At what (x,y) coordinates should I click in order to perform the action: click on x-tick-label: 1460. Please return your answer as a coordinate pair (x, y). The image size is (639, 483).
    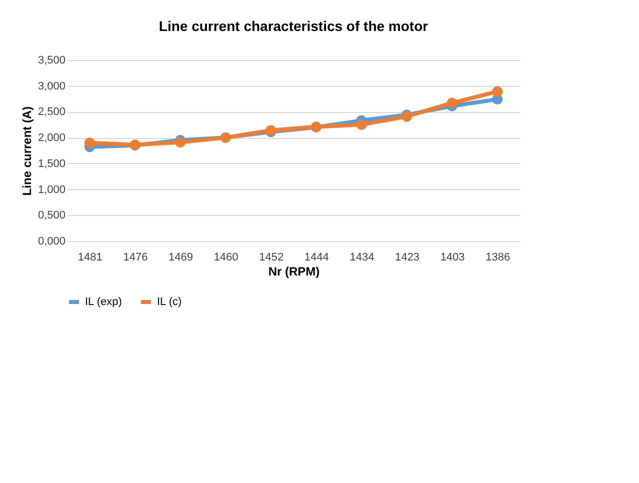
    Looking at the image, I should click on (226, 258).